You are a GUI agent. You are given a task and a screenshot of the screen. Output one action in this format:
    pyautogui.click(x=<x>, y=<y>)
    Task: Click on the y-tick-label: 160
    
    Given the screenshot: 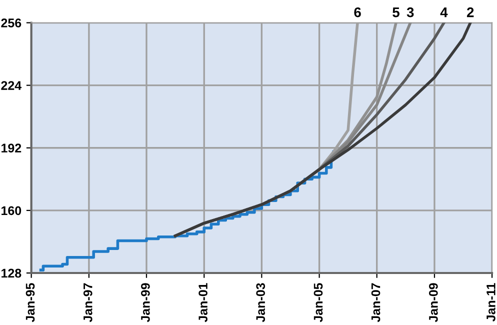 What is the action you would take?
    pyautogui.click(x=12, y=211)
    